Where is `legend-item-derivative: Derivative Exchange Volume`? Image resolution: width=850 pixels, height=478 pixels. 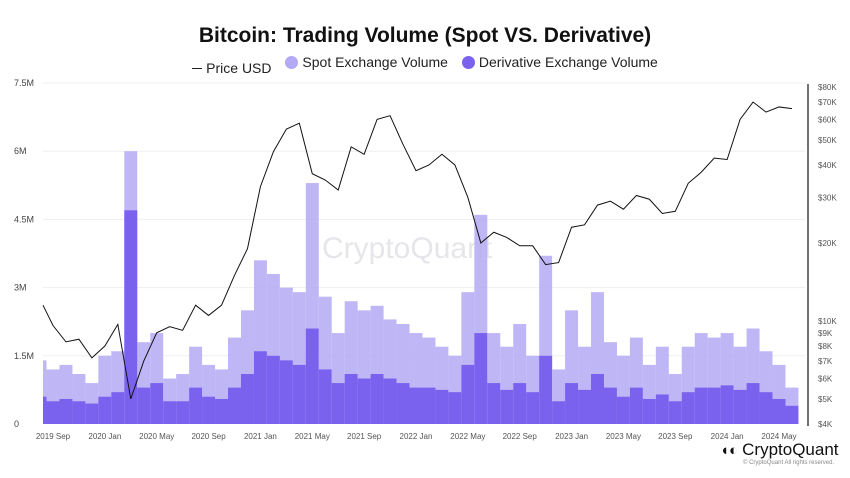 legend-item-derivative: Derivative Exchange Volume is located at coordinates (559, 62).